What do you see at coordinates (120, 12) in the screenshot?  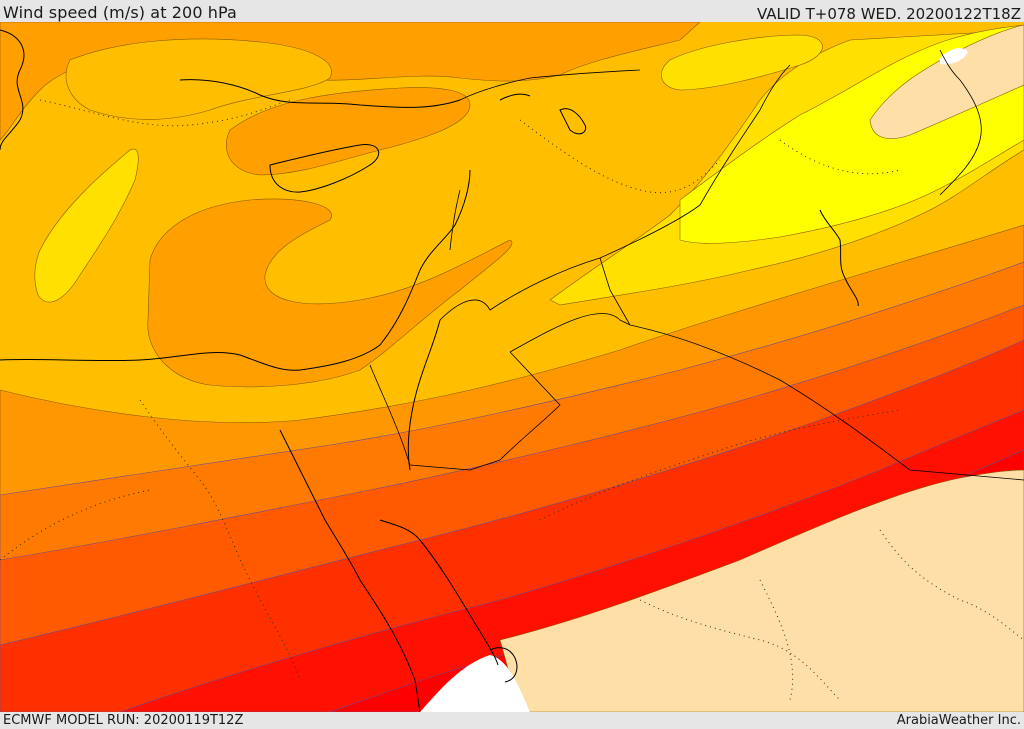 I see `map-title: Wind speed (m/s) at 200 hPa` at bounding box center [120, 12].